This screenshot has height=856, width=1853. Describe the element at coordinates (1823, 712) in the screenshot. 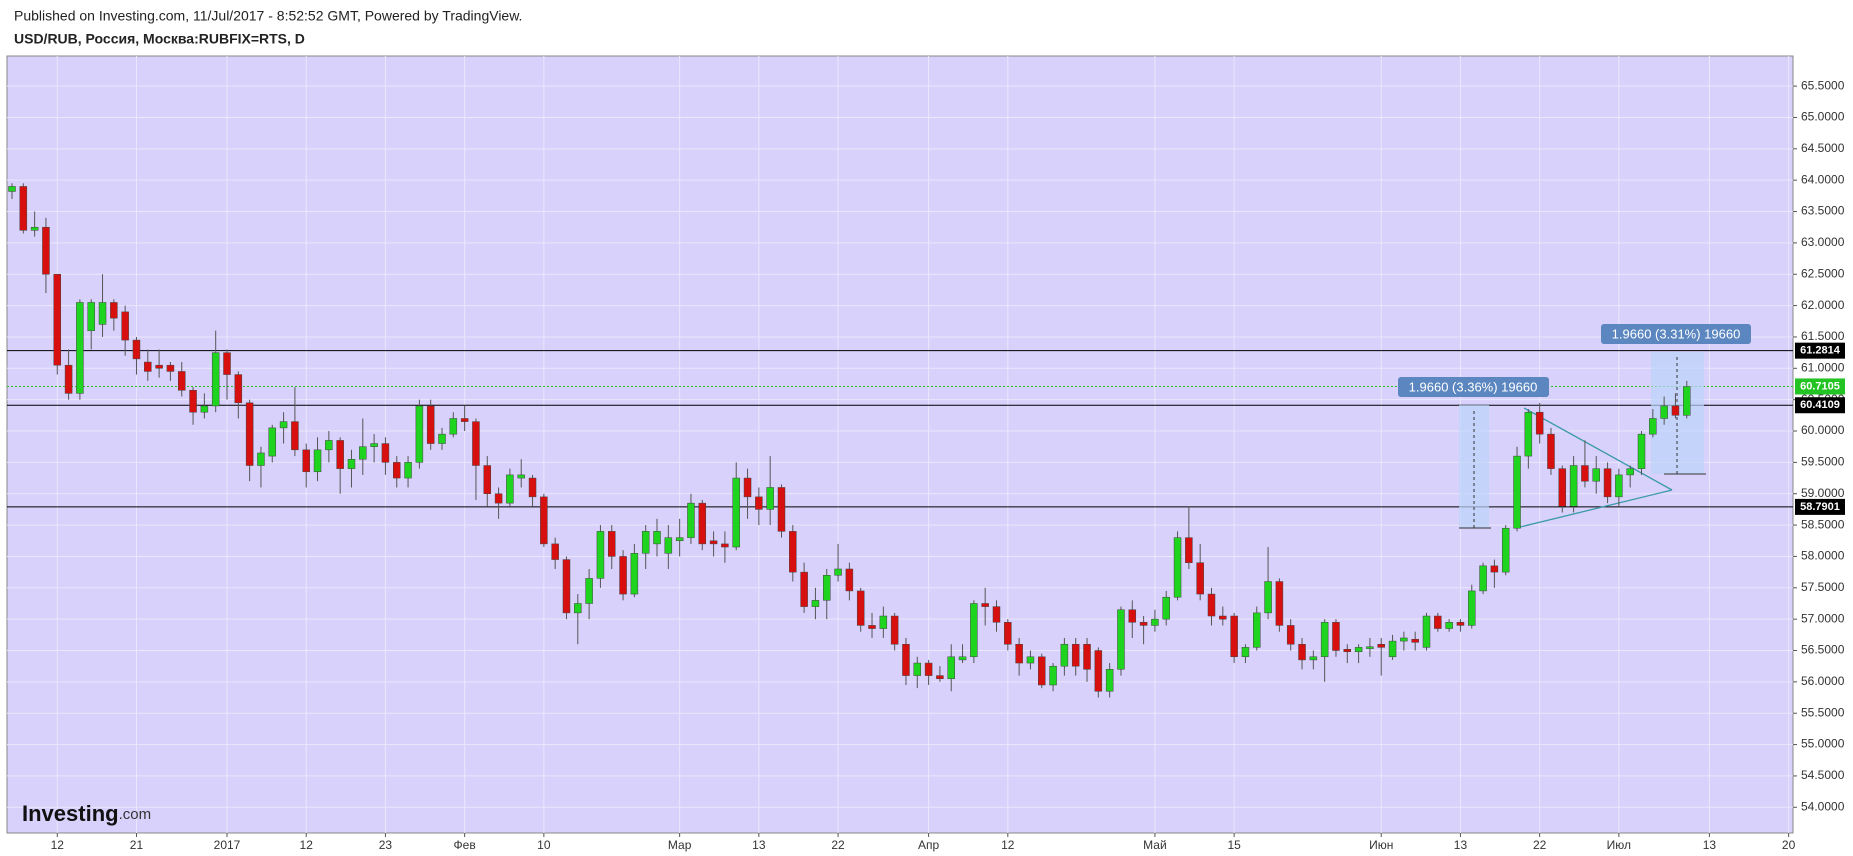

I see `y-tick-label: 55.5000` at that location.